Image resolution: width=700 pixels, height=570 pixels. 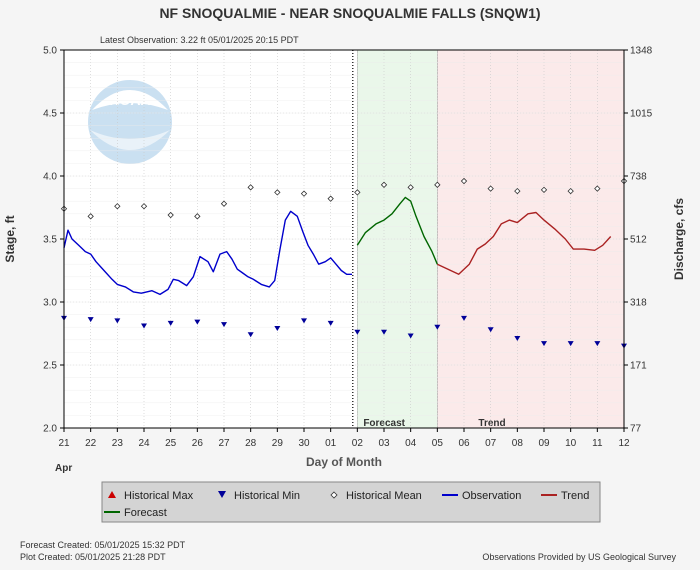 I want to click on series-line-forecast, so click(x=397, y=230).